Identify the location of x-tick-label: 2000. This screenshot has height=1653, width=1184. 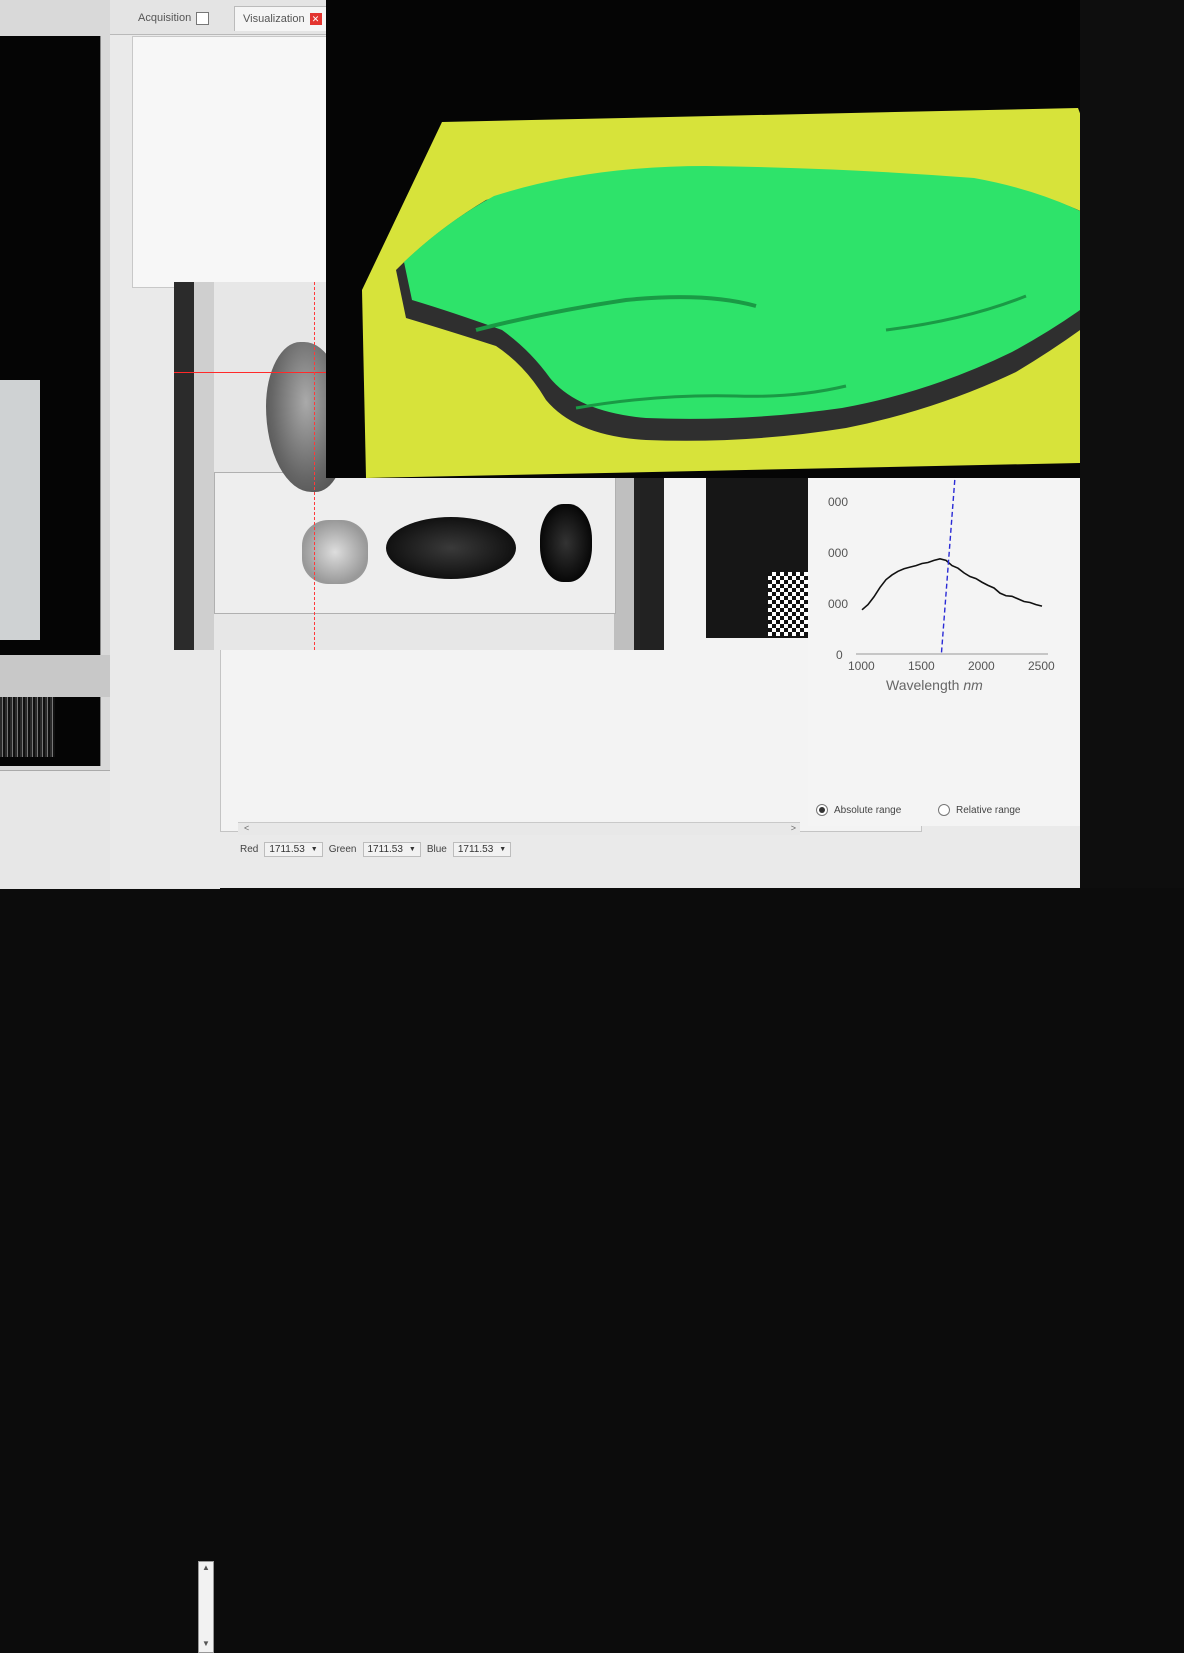
(981, 666).